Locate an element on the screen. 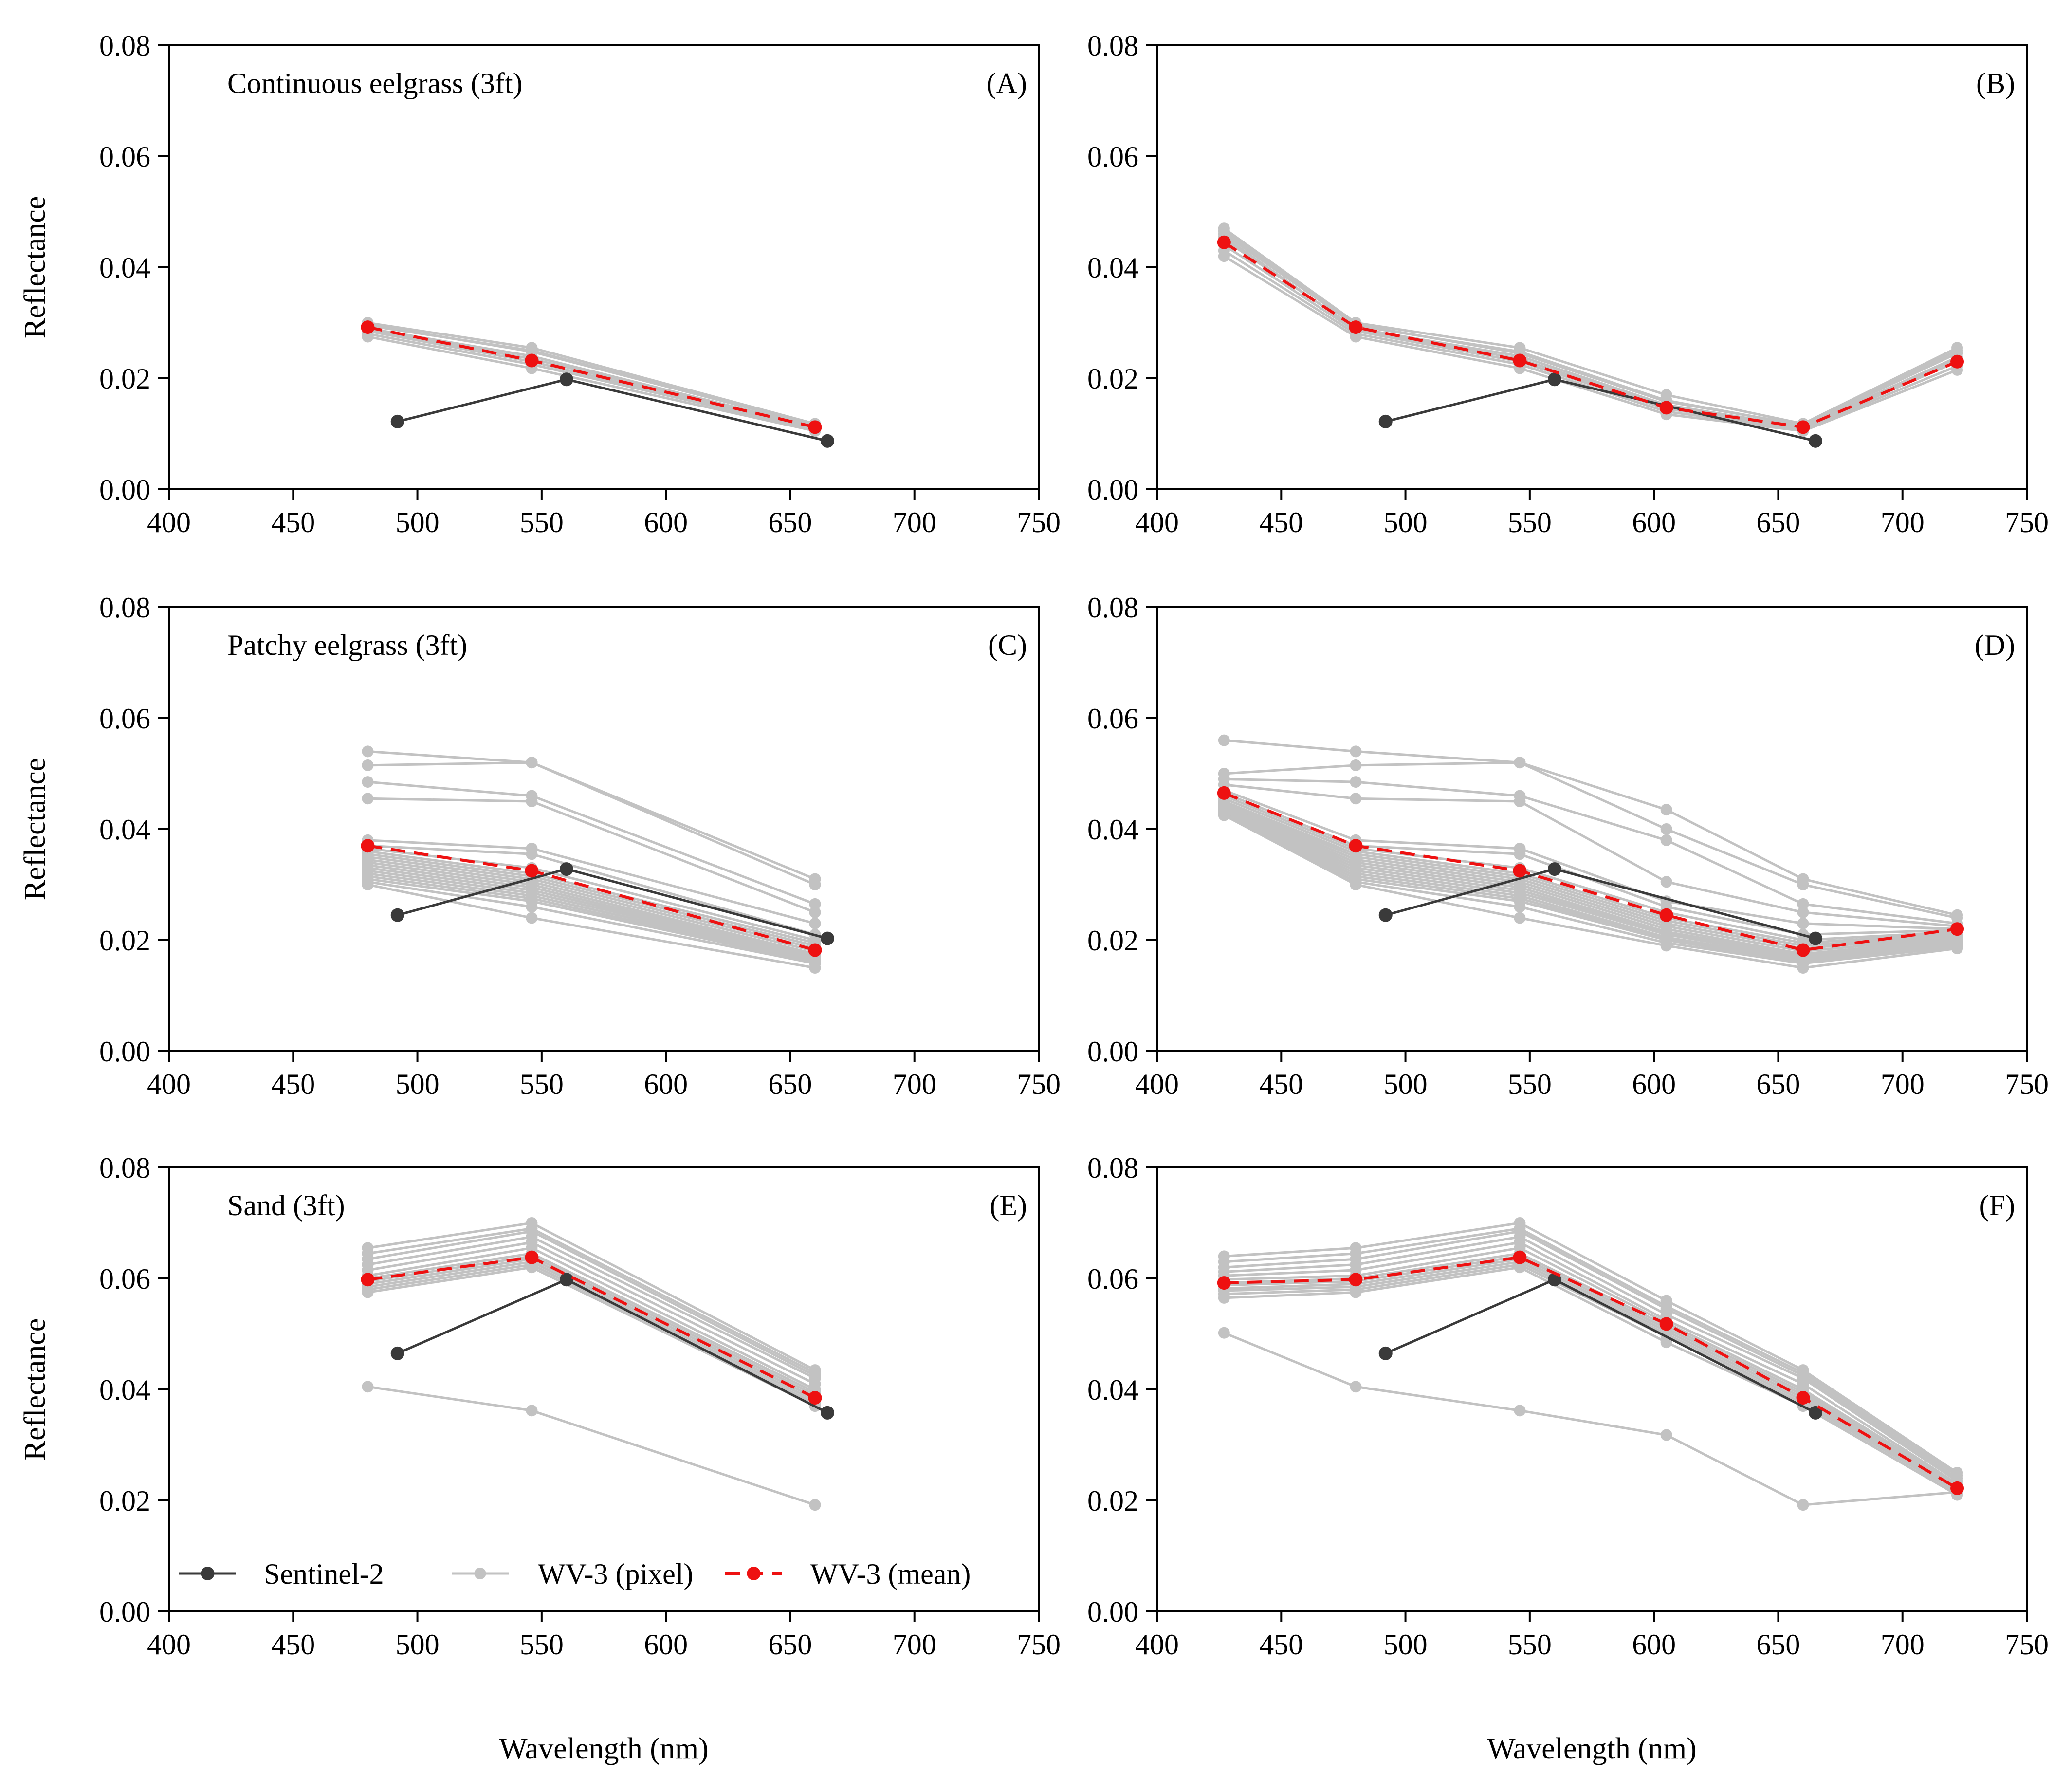 Image resolution: width=2072 pixels, height=1777 pixels. panel-tag: (F) is located at coordinates (1997, 1205).